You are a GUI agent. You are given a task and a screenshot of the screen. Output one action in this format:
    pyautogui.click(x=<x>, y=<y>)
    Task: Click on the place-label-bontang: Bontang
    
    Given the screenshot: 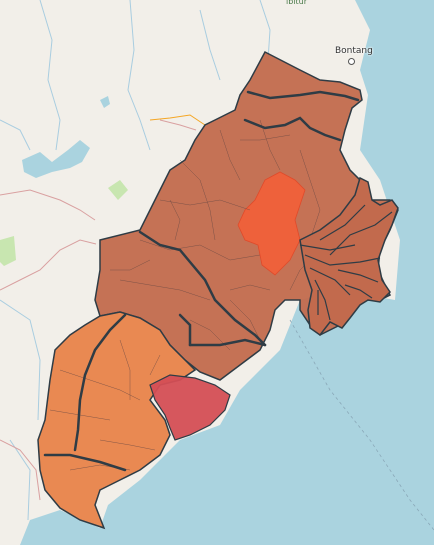 What is the action you would take?
    pyautogui.click(x=354, y=51)
    